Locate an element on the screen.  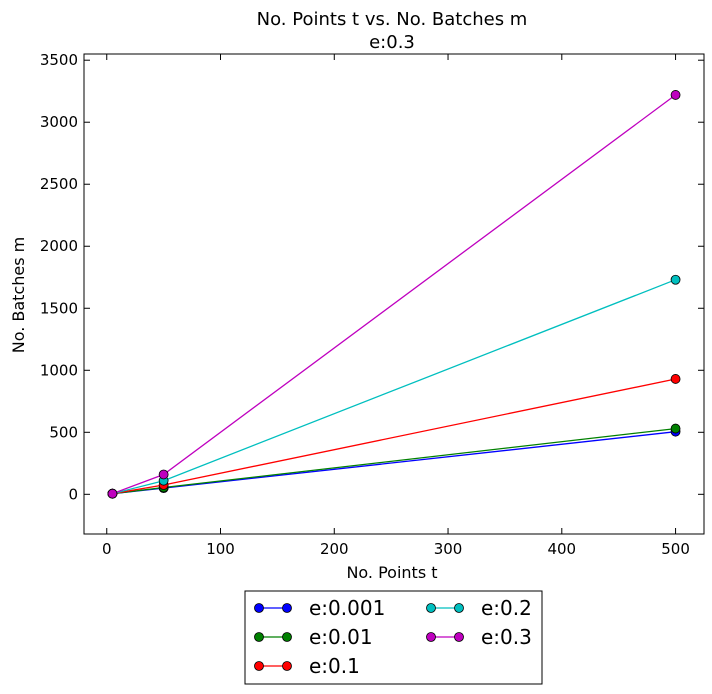
y-tick-label: 3000 is located at coordinates (59, 122).